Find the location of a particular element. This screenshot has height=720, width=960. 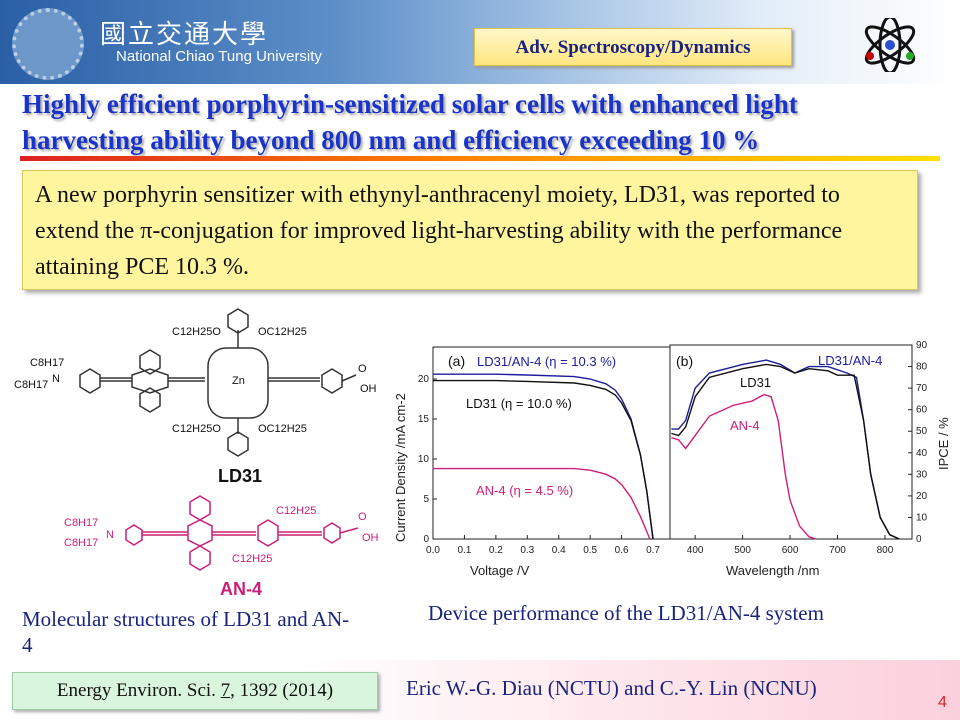

ld31-label-oc12-top: OC12H25 is located at coordinates (282, 332).